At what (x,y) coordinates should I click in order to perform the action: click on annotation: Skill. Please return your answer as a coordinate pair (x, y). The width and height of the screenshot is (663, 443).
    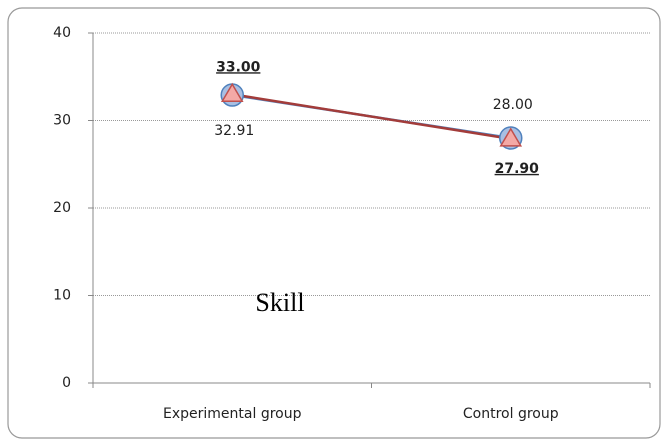
    Looking at the image, I should click on (279, 302).